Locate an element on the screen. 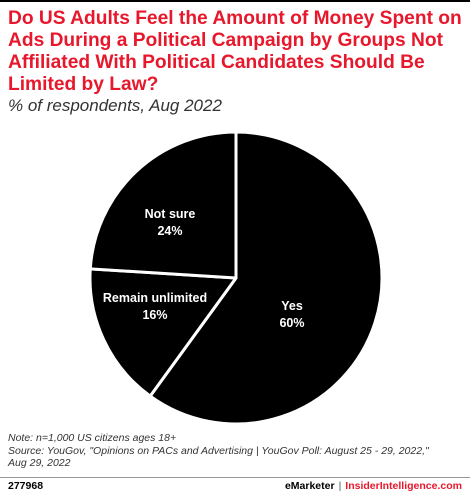 Image resolution: width=470 pixels, height=495 pixels. pie-slice-not-sure is located at coordinates (163, 205).